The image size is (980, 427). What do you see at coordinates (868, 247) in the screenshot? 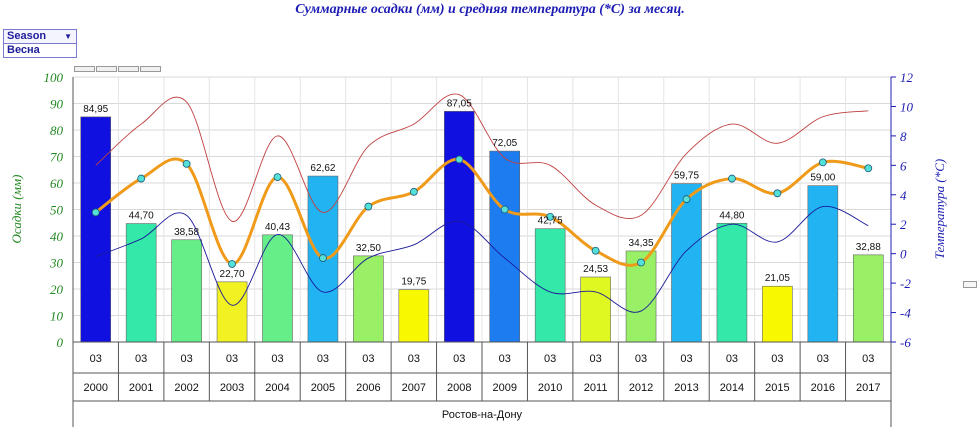
I see `bar-value-label: 32,88` at bounding box center [868, 247].